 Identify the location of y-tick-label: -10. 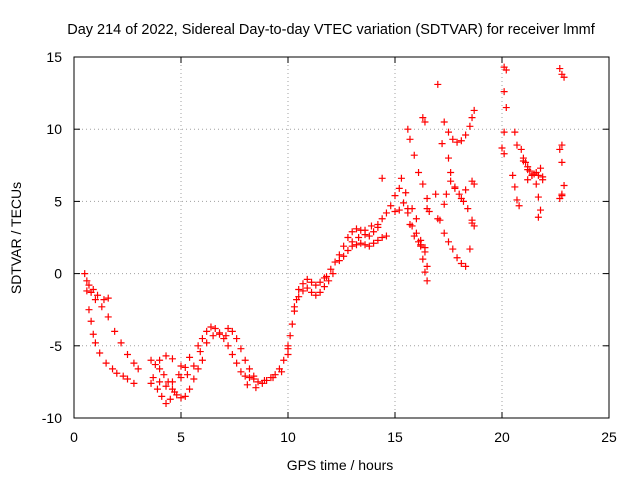
(52, 418).